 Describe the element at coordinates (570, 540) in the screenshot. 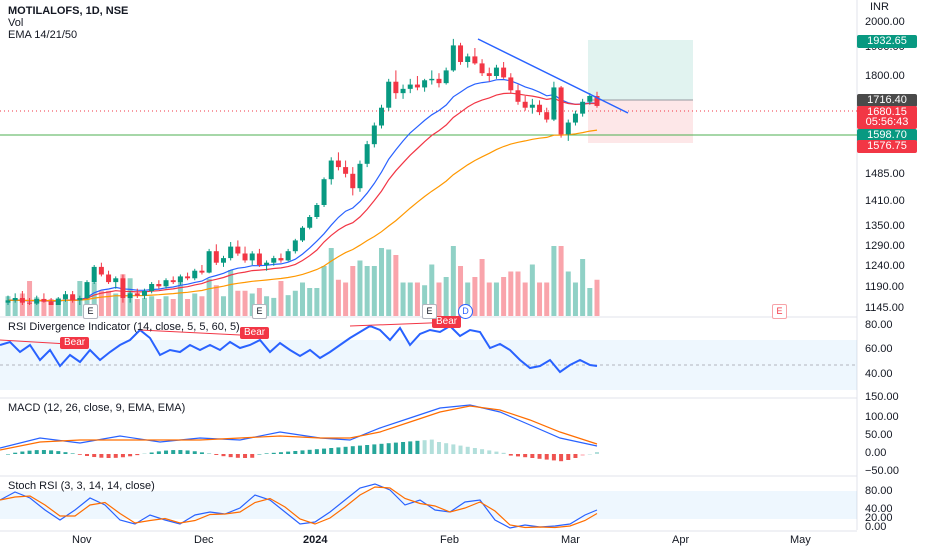

I see `time-axis-label: Mar` at that location.